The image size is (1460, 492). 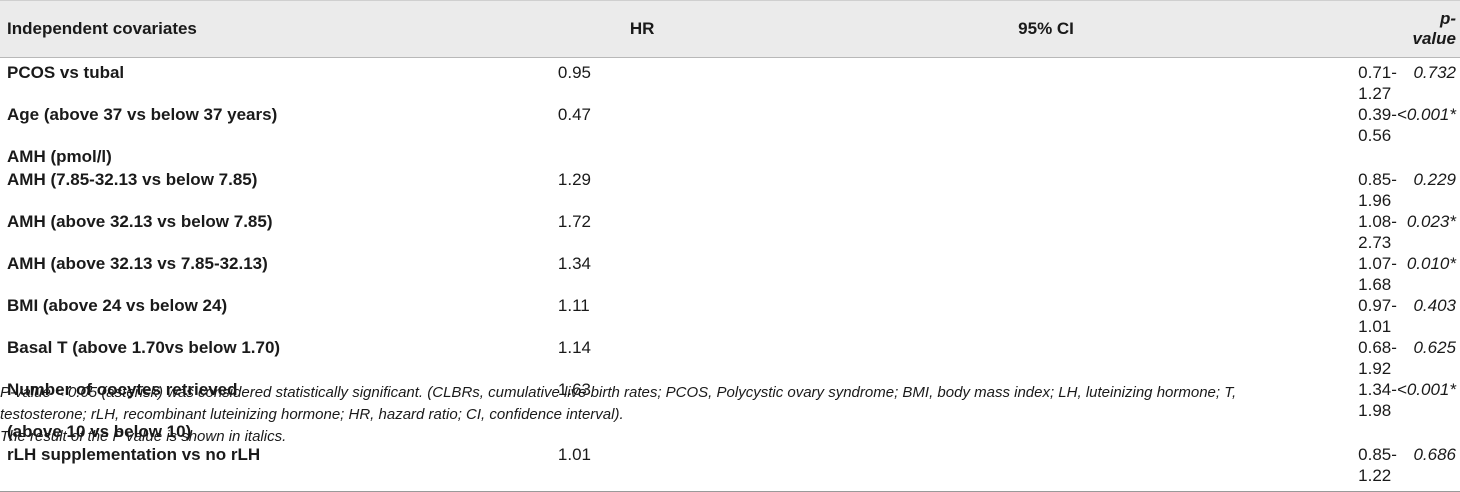 What do you see at coordinates (1377, 316) in the screenshot?
I see `row-ci: 0.97-1.01` at bounding box center [1377, 316].